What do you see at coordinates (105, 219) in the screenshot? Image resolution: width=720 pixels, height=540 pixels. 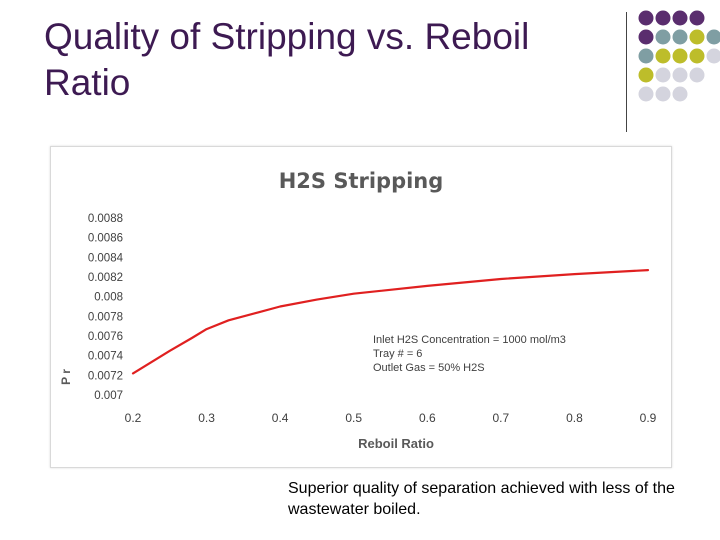 I see `y-tick-label: 0.0088` at bounding box center [105, 219].